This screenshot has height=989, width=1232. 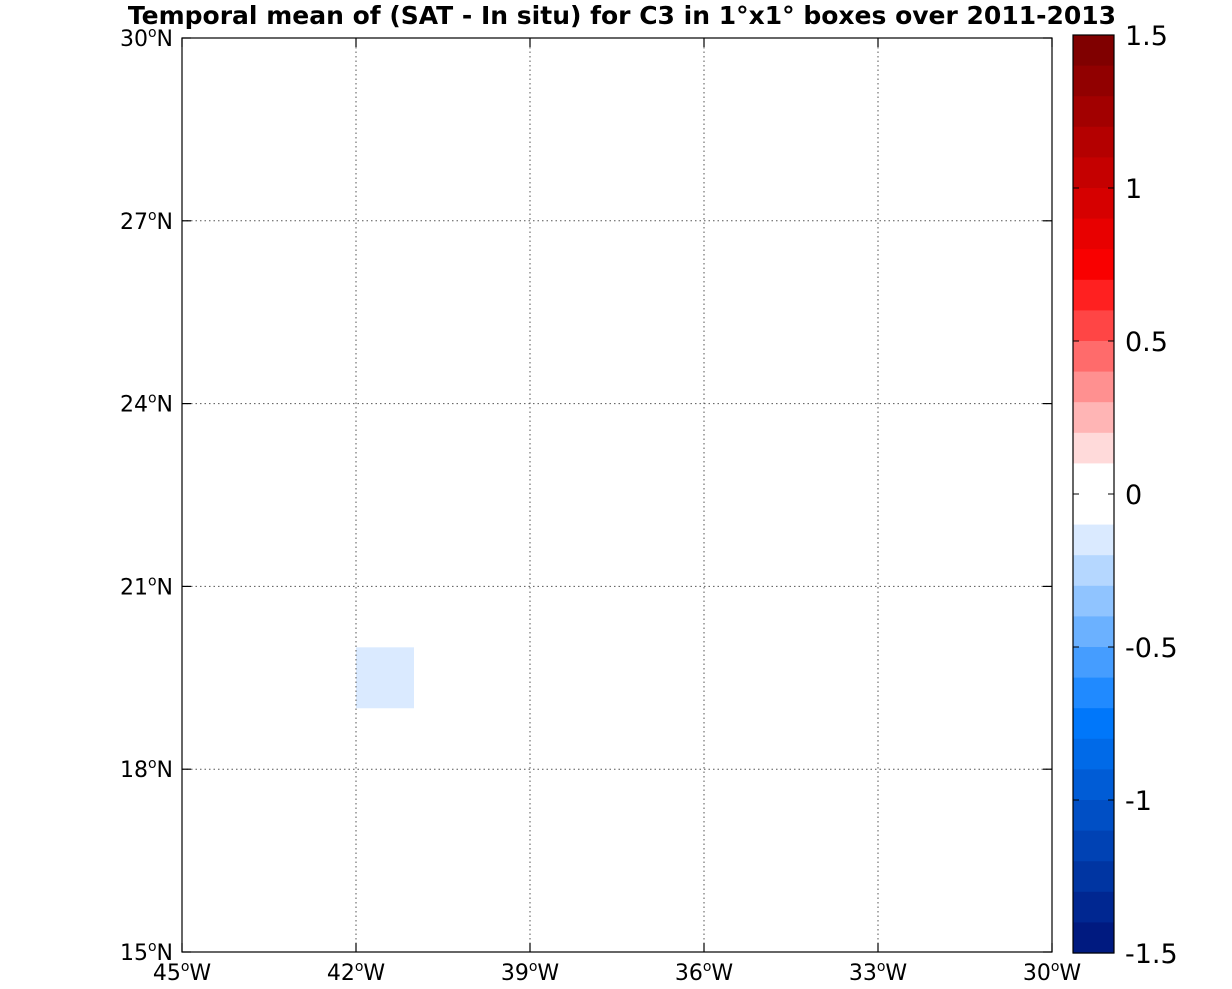 What do you see at coordinates (182, 971) in the screenshot?
I see `x-tick-label: 45oW` at bounding box center [182, 971].